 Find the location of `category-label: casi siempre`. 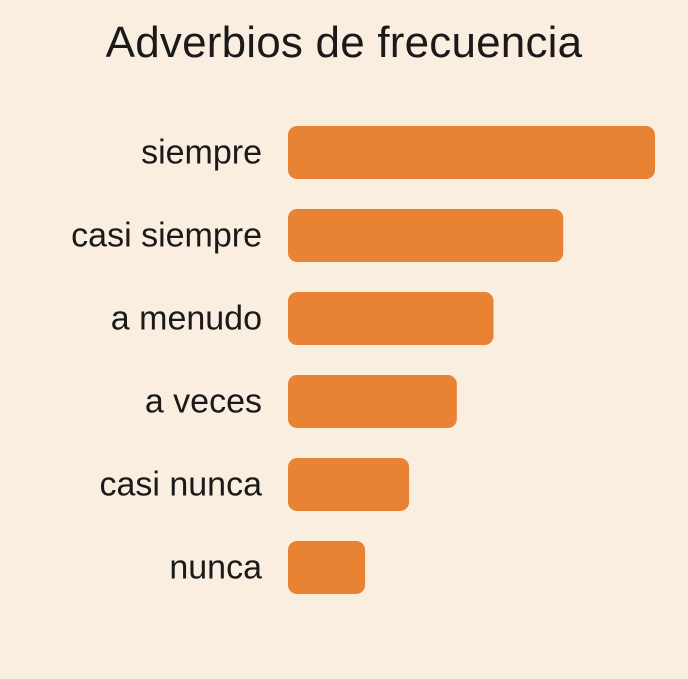

category-label: casi siempre is located at coordinates (166, 236).